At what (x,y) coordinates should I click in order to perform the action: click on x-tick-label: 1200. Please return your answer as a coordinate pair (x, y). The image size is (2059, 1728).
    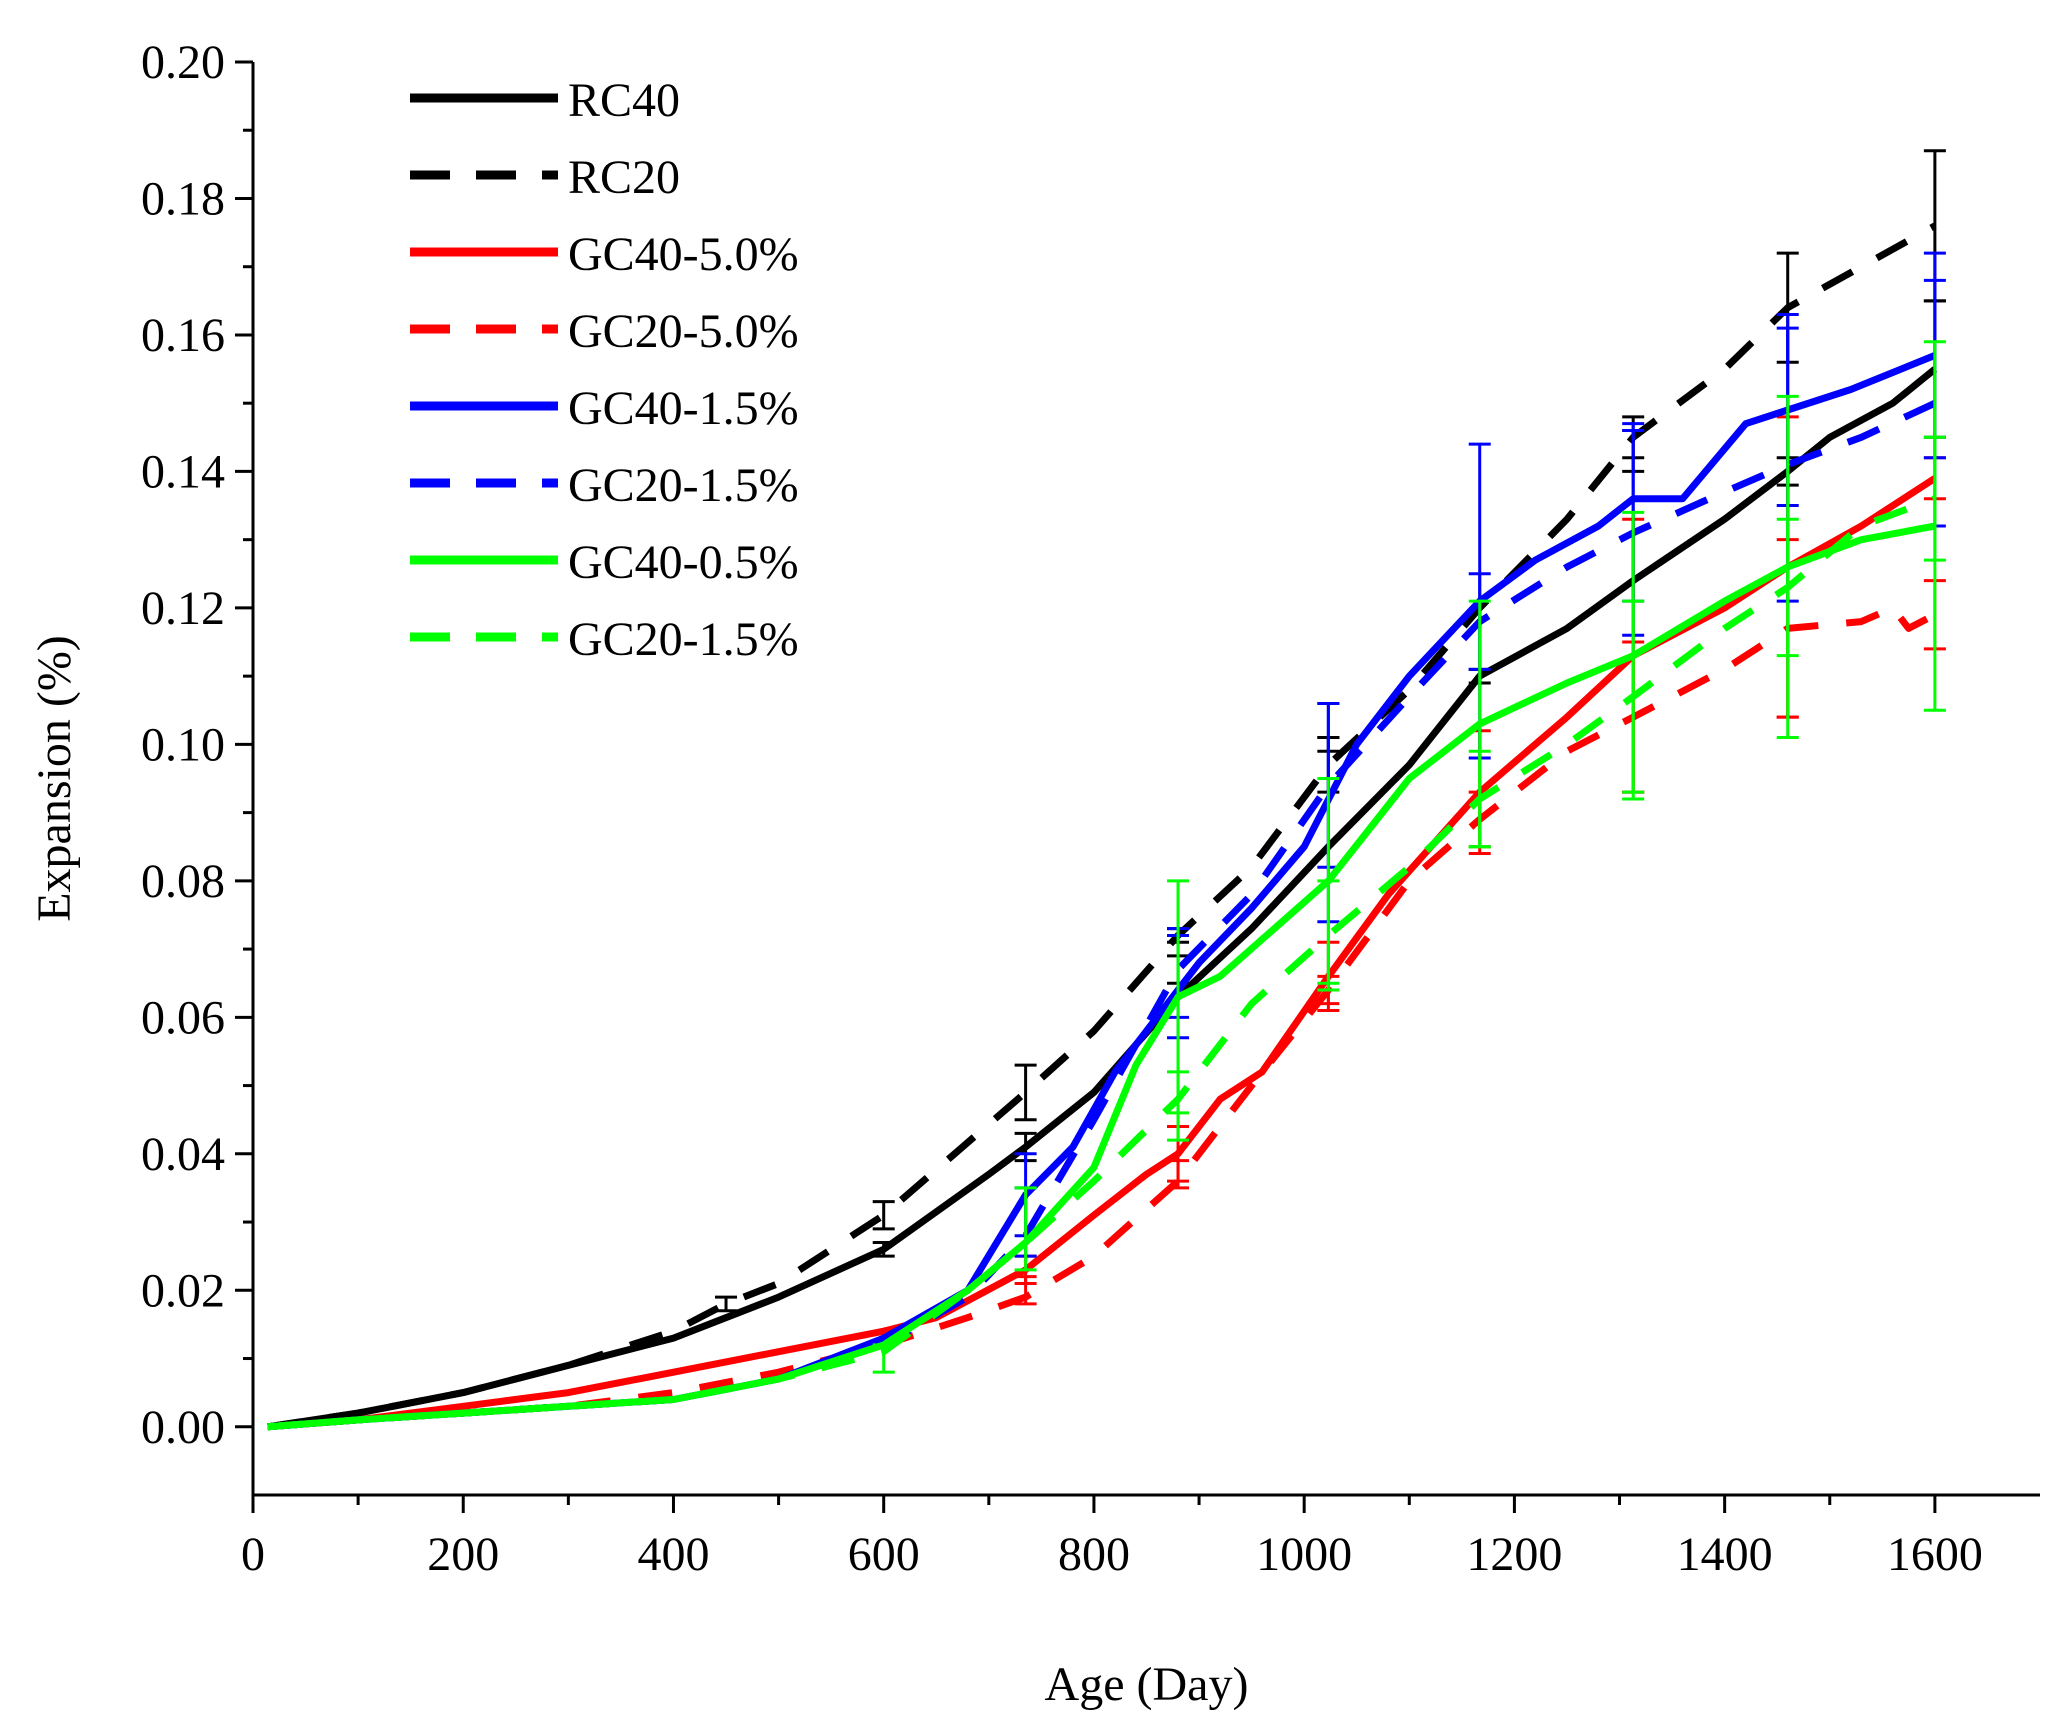
    Looking at the image, I should click on (1514, 1554).